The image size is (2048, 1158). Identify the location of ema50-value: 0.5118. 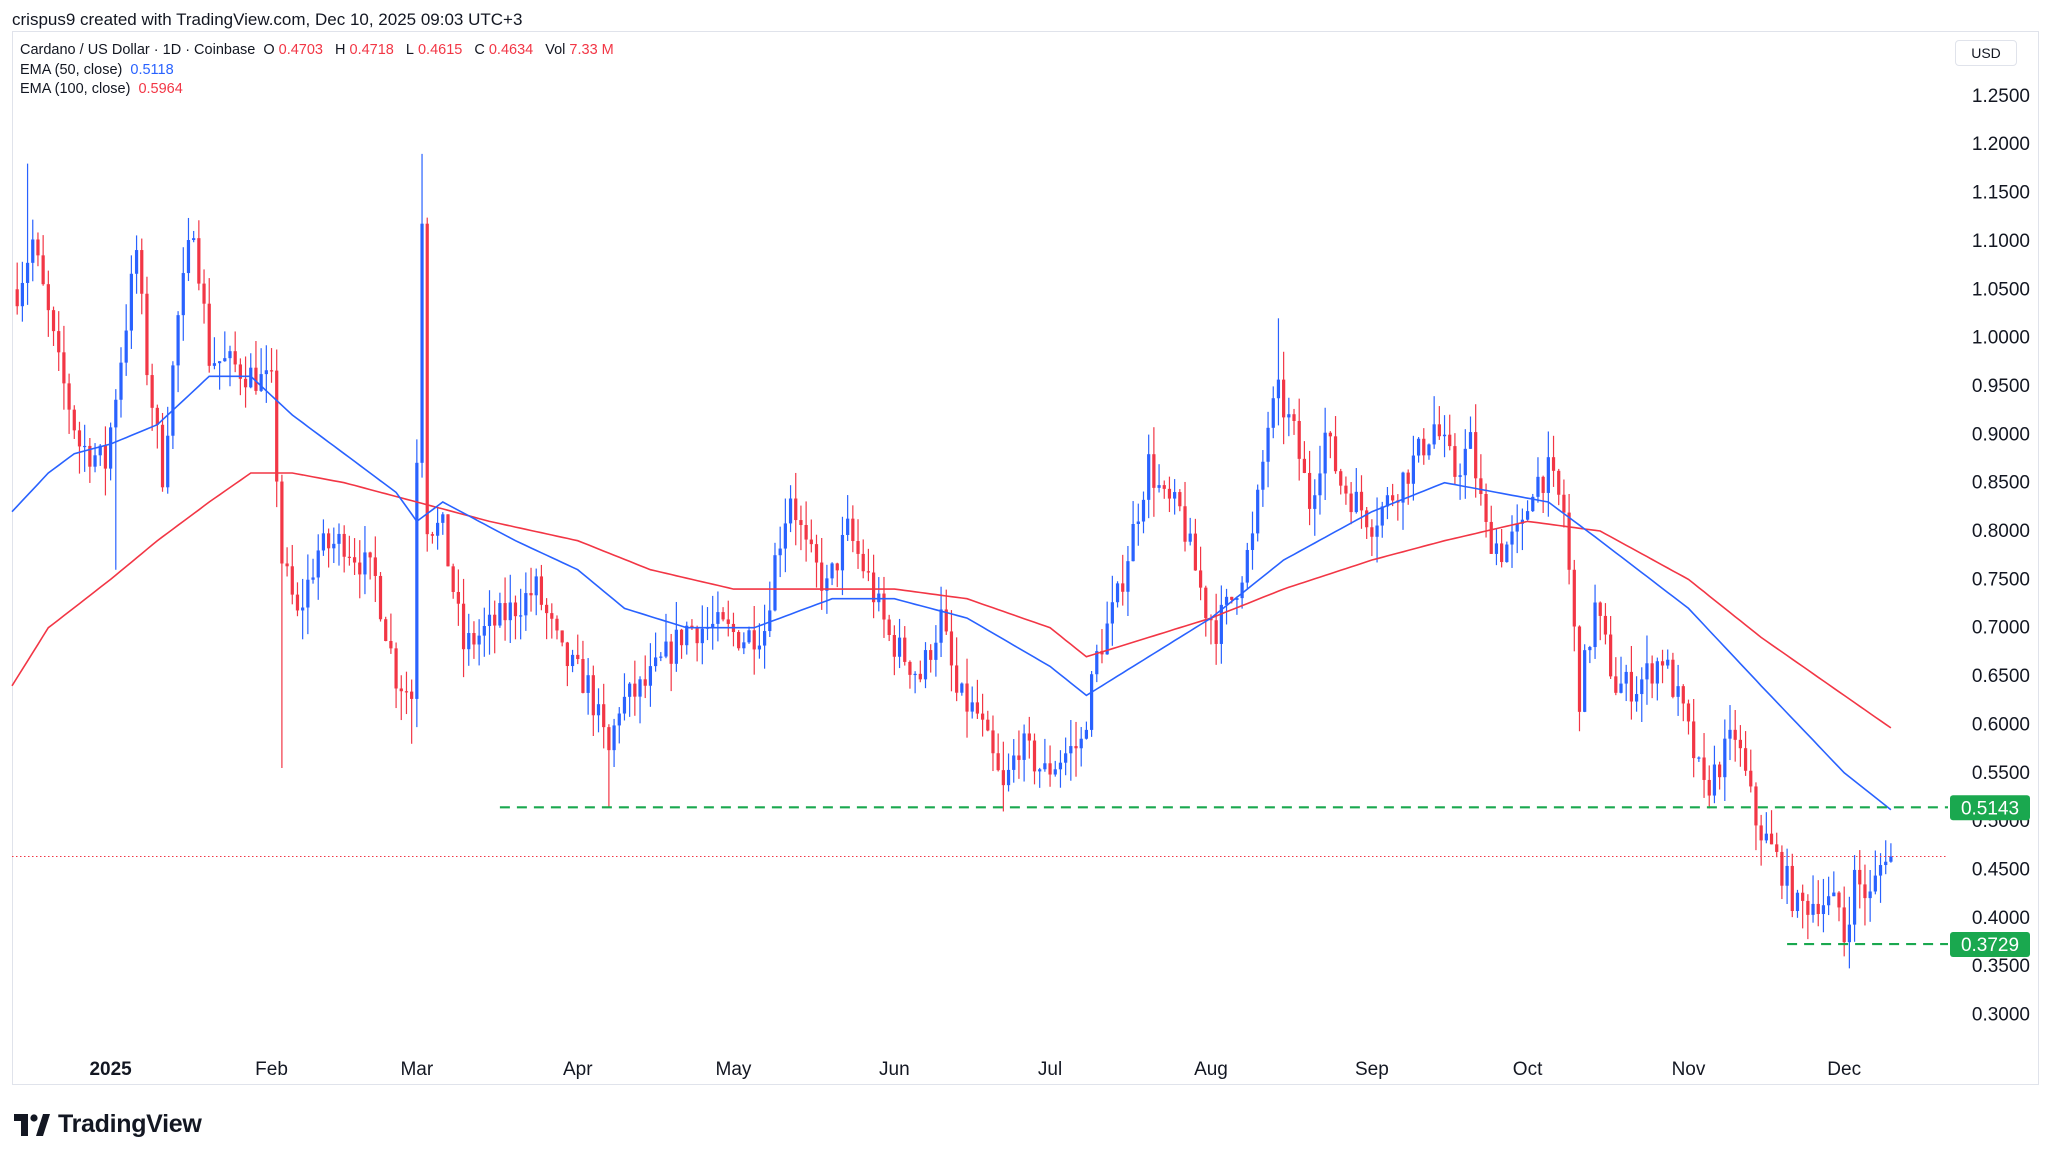
(152, 70).